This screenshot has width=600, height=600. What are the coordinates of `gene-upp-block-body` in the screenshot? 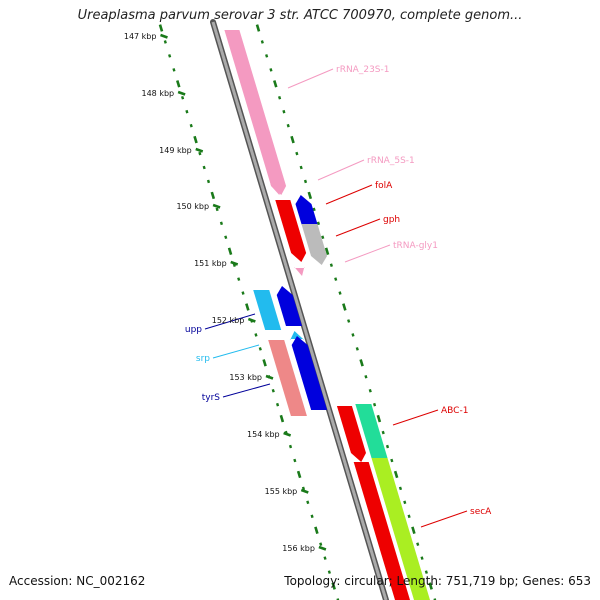 It's located at (289, 306).